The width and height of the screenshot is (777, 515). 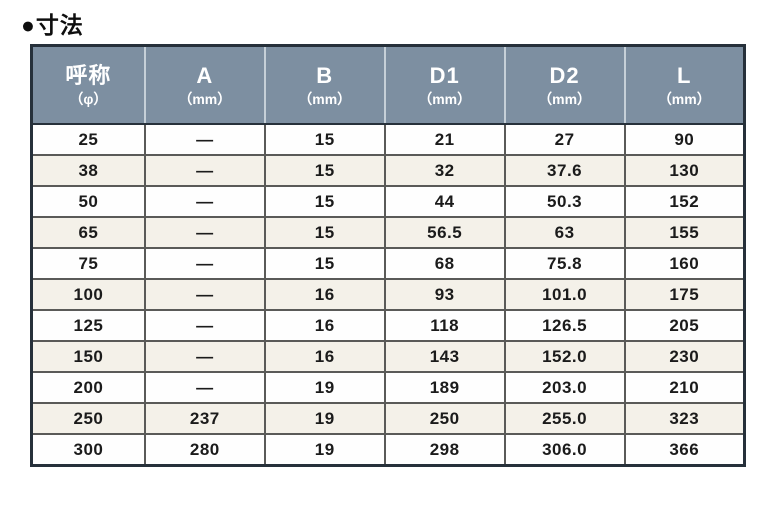 I want to click on column-header: D2 （mm）, so click(x=564, y=85).